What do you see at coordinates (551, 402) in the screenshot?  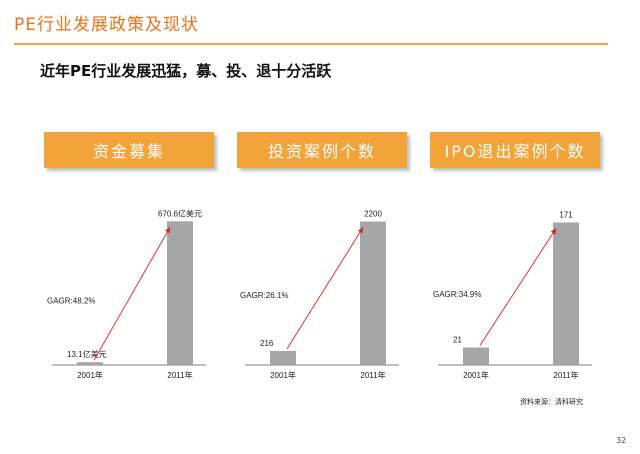 I see `source-note: 资料来源：清科研究` at bounding box center [551, 402].